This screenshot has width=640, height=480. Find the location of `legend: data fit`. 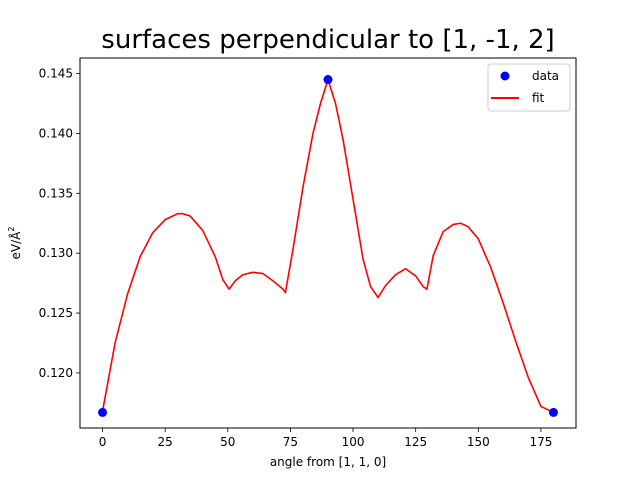

legend: data fit is located at coordinates (529, 87).